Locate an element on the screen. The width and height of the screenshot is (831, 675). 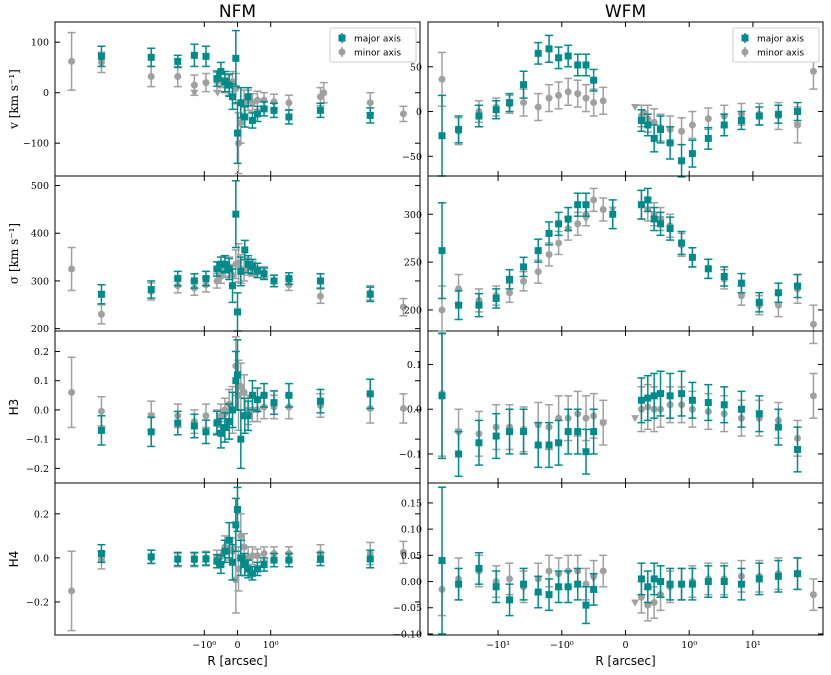
y-tick-label: 0.15 is located at coordinates (411, 503).